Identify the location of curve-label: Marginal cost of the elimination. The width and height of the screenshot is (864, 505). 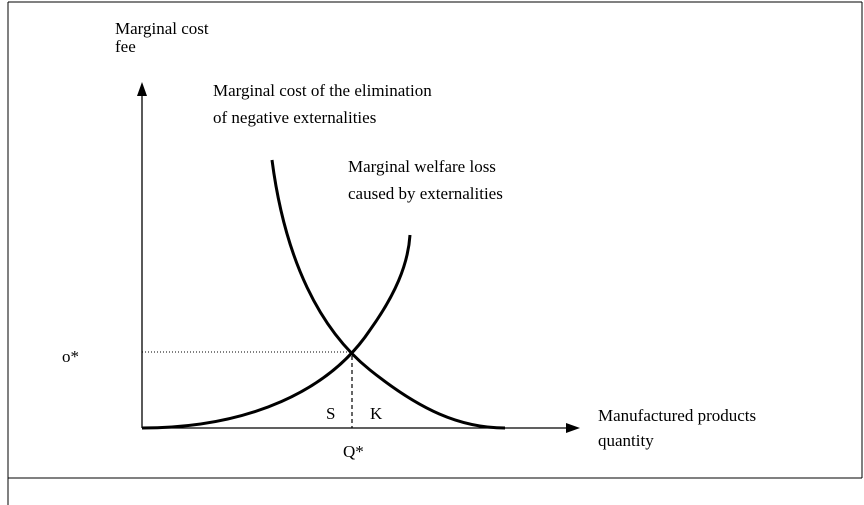
(322, 90).